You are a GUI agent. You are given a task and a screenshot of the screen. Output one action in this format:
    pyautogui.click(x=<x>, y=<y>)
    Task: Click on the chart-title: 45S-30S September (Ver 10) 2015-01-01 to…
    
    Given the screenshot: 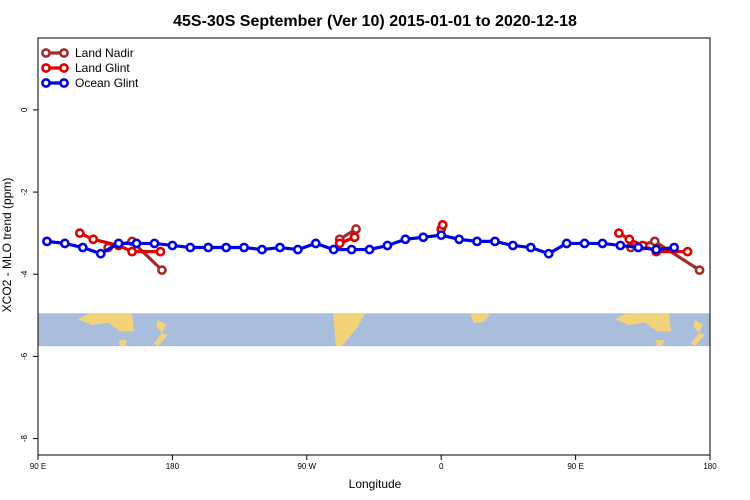 What is the action you would take?
    pyautogui.click(x=375, y=21)
    